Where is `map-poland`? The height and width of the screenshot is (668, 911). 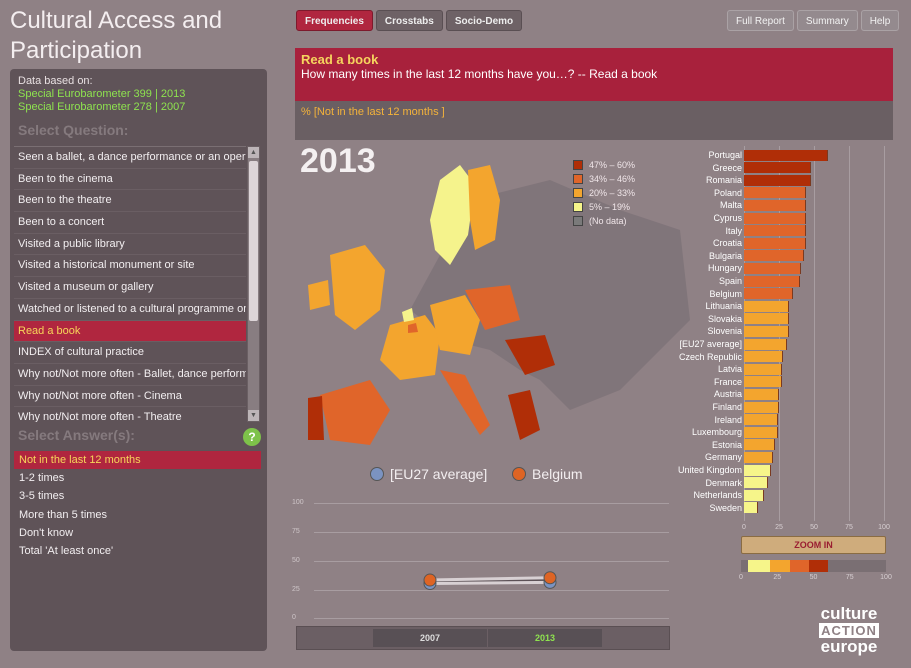 map-poland is located at coordinates (492, 307).